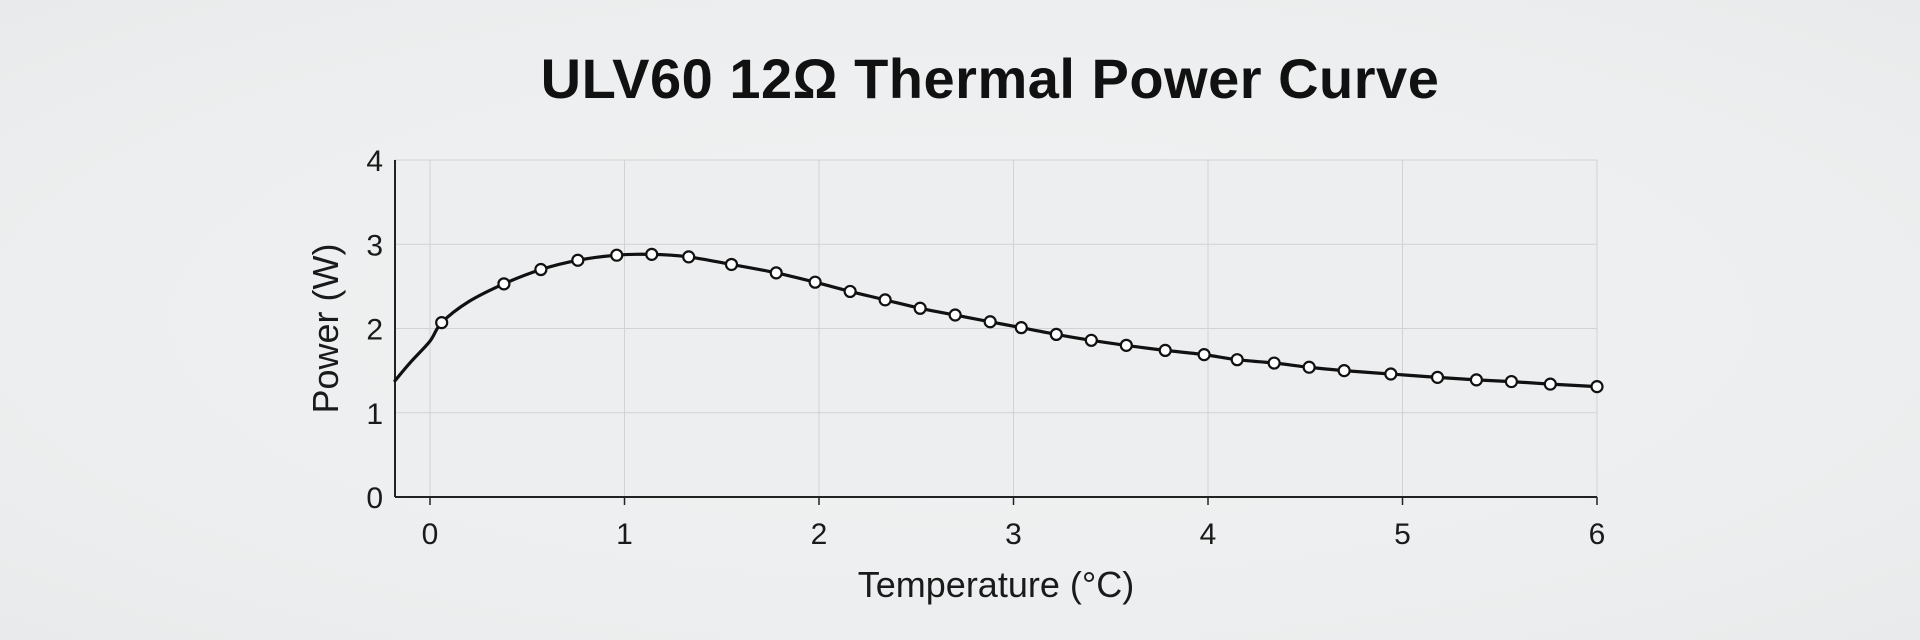 This screenshot has height=640, width=1920. What do you see at coordinates (374, 245) in the screenshot?
I see `y-tick-label: 3` at bounding box center [374, 245].